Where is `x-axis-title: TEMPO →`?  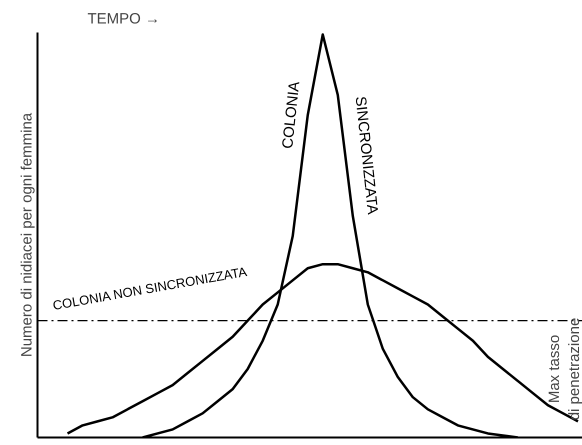
x-axis-title: TEMPO → is located at coordinates (124, 19).